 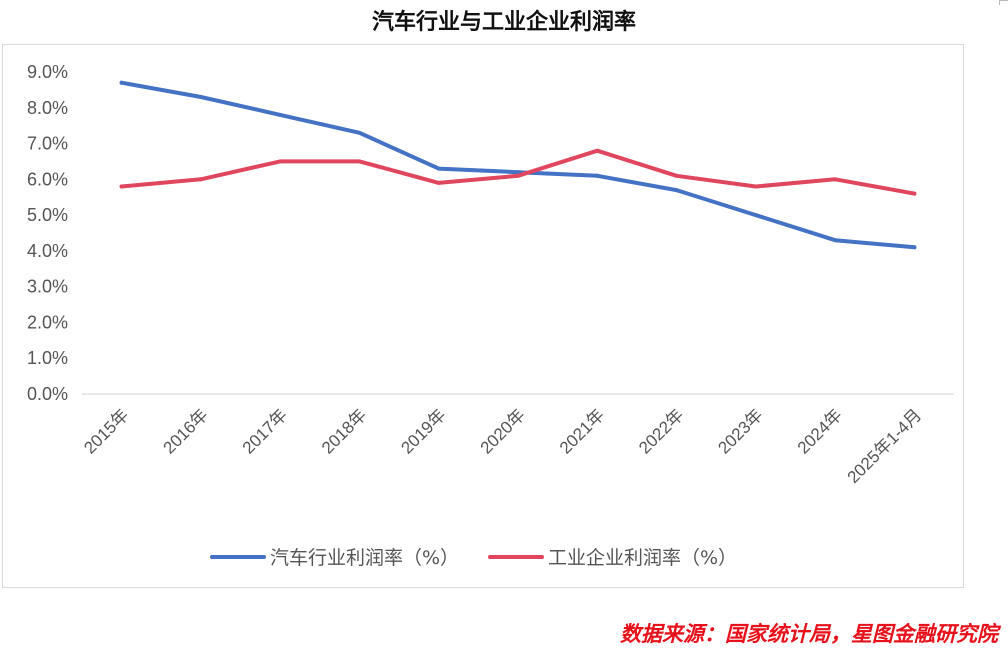 I want to click on y-tick-label: 8.0%, so click(x=47, y=108).